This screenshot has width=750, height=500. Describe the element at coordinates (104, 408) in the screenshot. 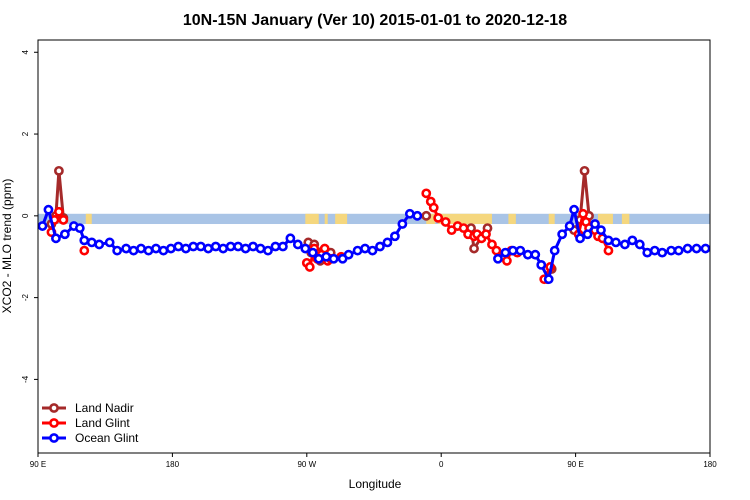

I see `legend-label: Land Nadir` at that location.